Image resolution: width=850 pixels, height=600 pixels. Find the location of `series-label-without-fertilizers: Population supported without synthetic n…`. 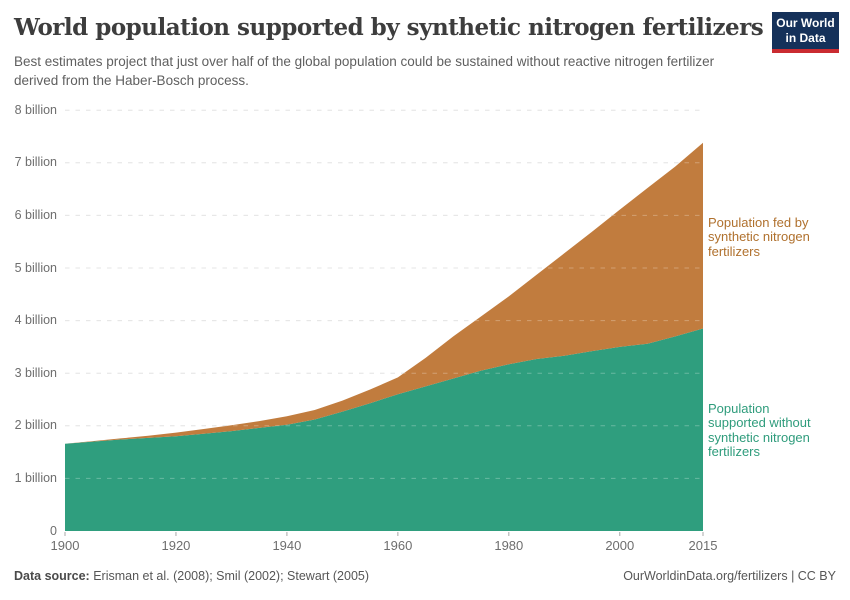

series-label-without-fertilizers: Population supported without synthetic n… is located at coordinates (759, 430).